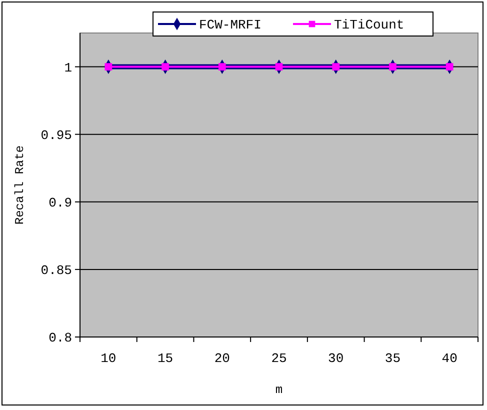 Image resolution: width=487 pixels, height=410 pixels. Describe the element at coordinates (108, 358) in the screenshot. I see `x-tick-label: 10` at that location.